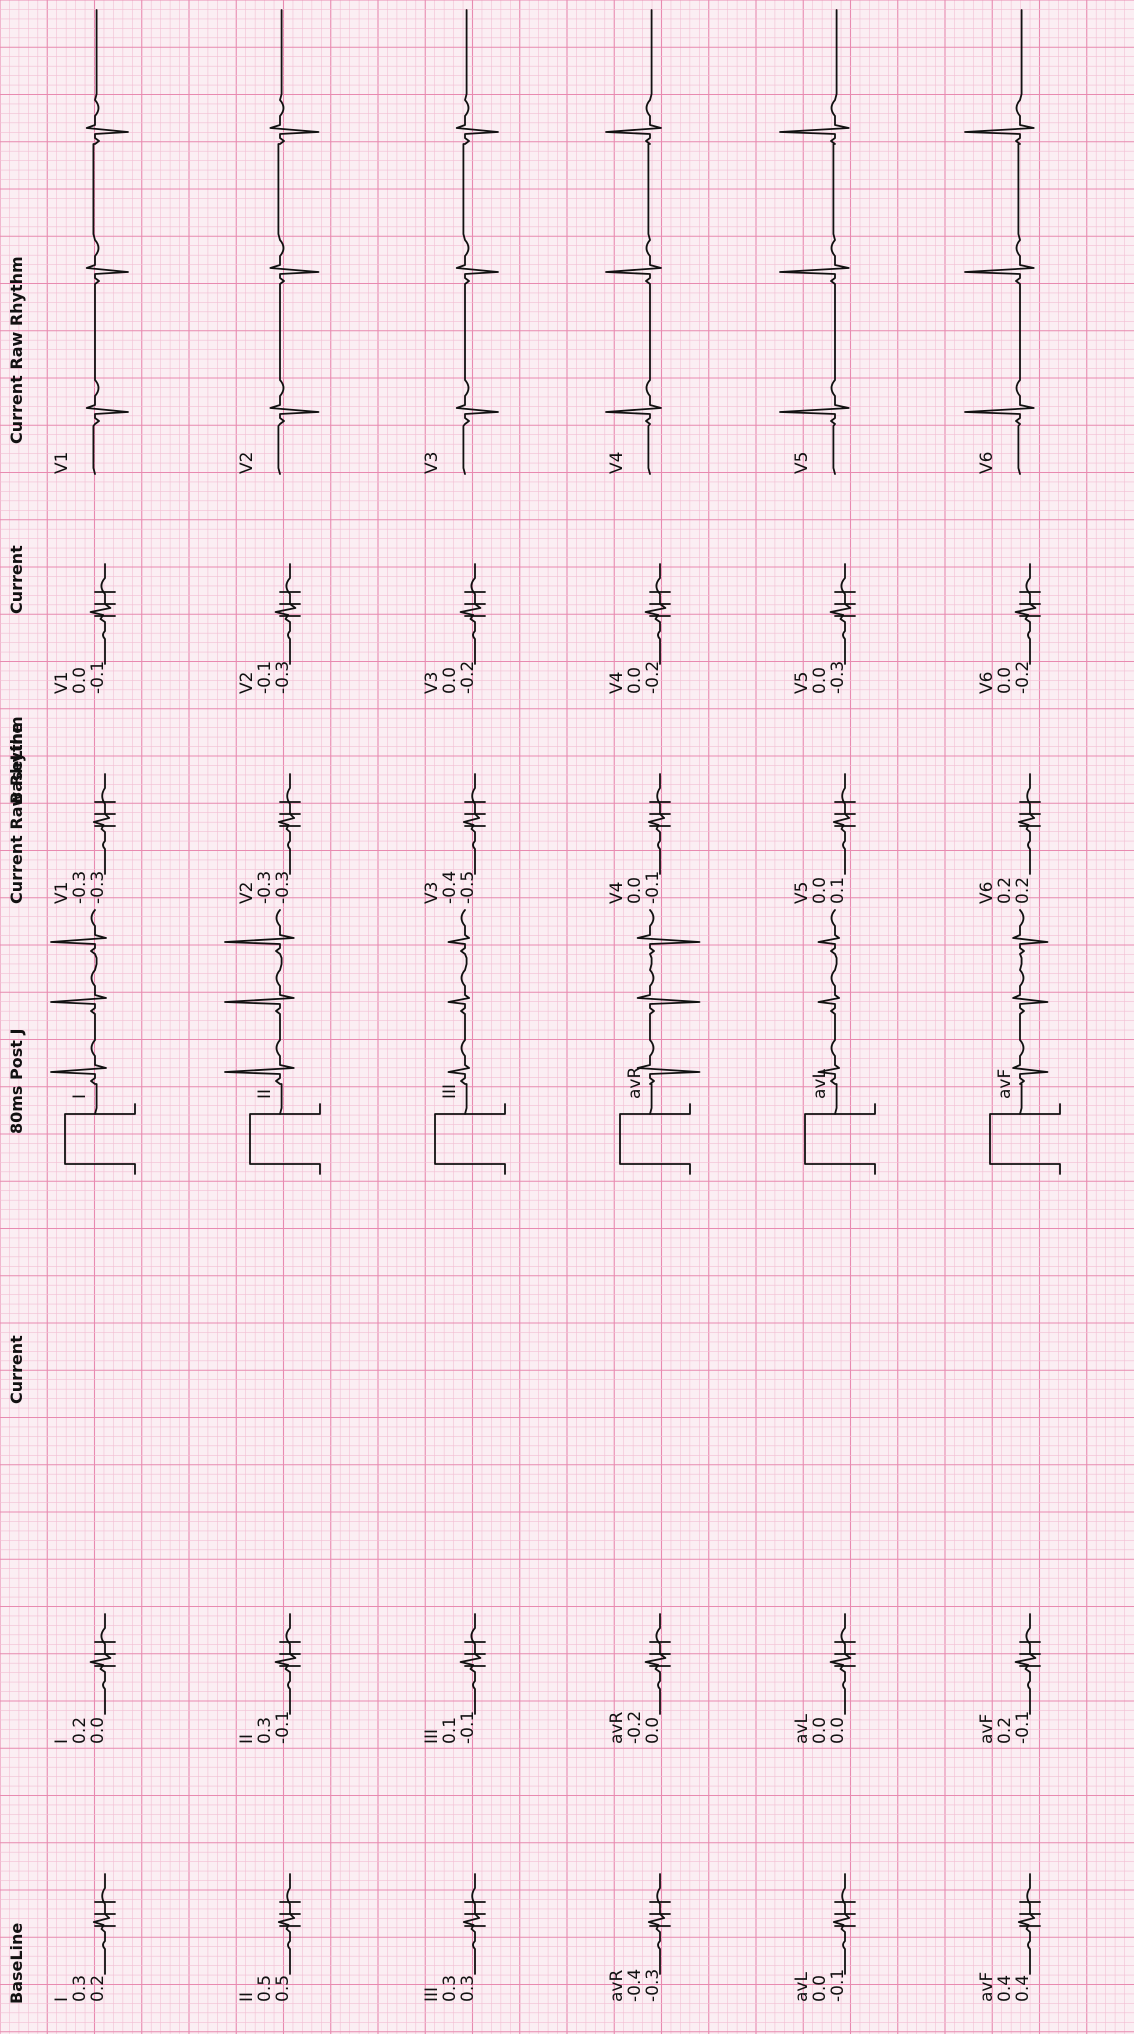 The height and width of the screenshot is (2034, 1134). I want to click on limb-lead-row-i: I0.30.2I0.20.0I, so click(94, 1548).